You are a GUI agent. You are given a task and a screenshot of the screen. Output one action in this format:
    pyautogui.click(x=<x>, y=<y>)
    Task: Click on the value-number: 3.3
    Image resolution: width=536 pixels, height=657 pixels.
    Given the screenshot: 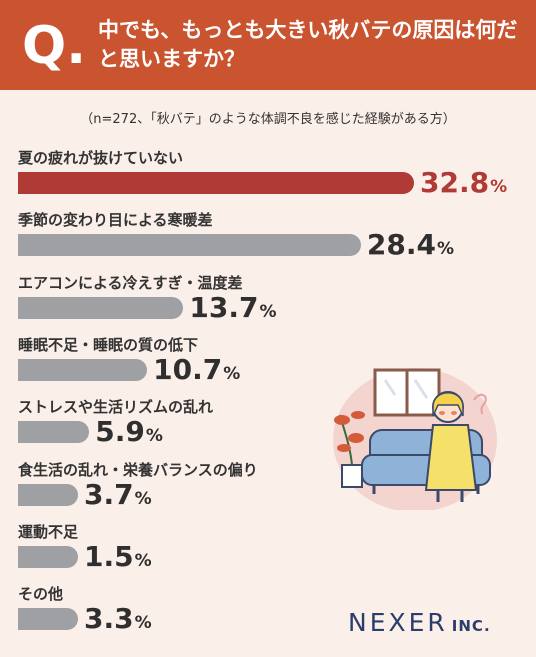 What is the action you would take?
    pyautogui.click(x=109, y=619)
    